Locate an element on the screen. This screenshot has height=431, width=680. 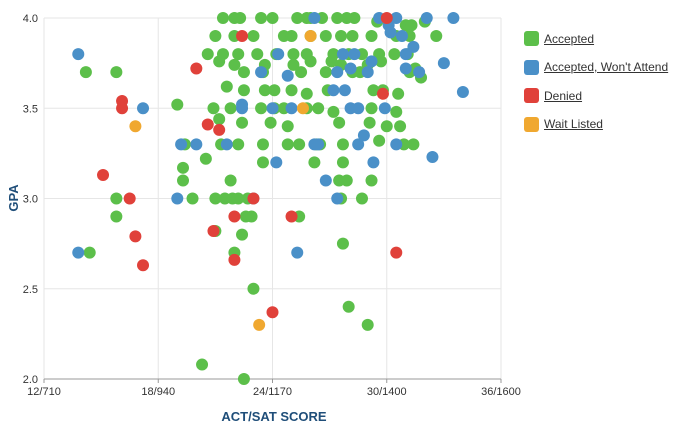
axes is located at coordinates (272, 380).